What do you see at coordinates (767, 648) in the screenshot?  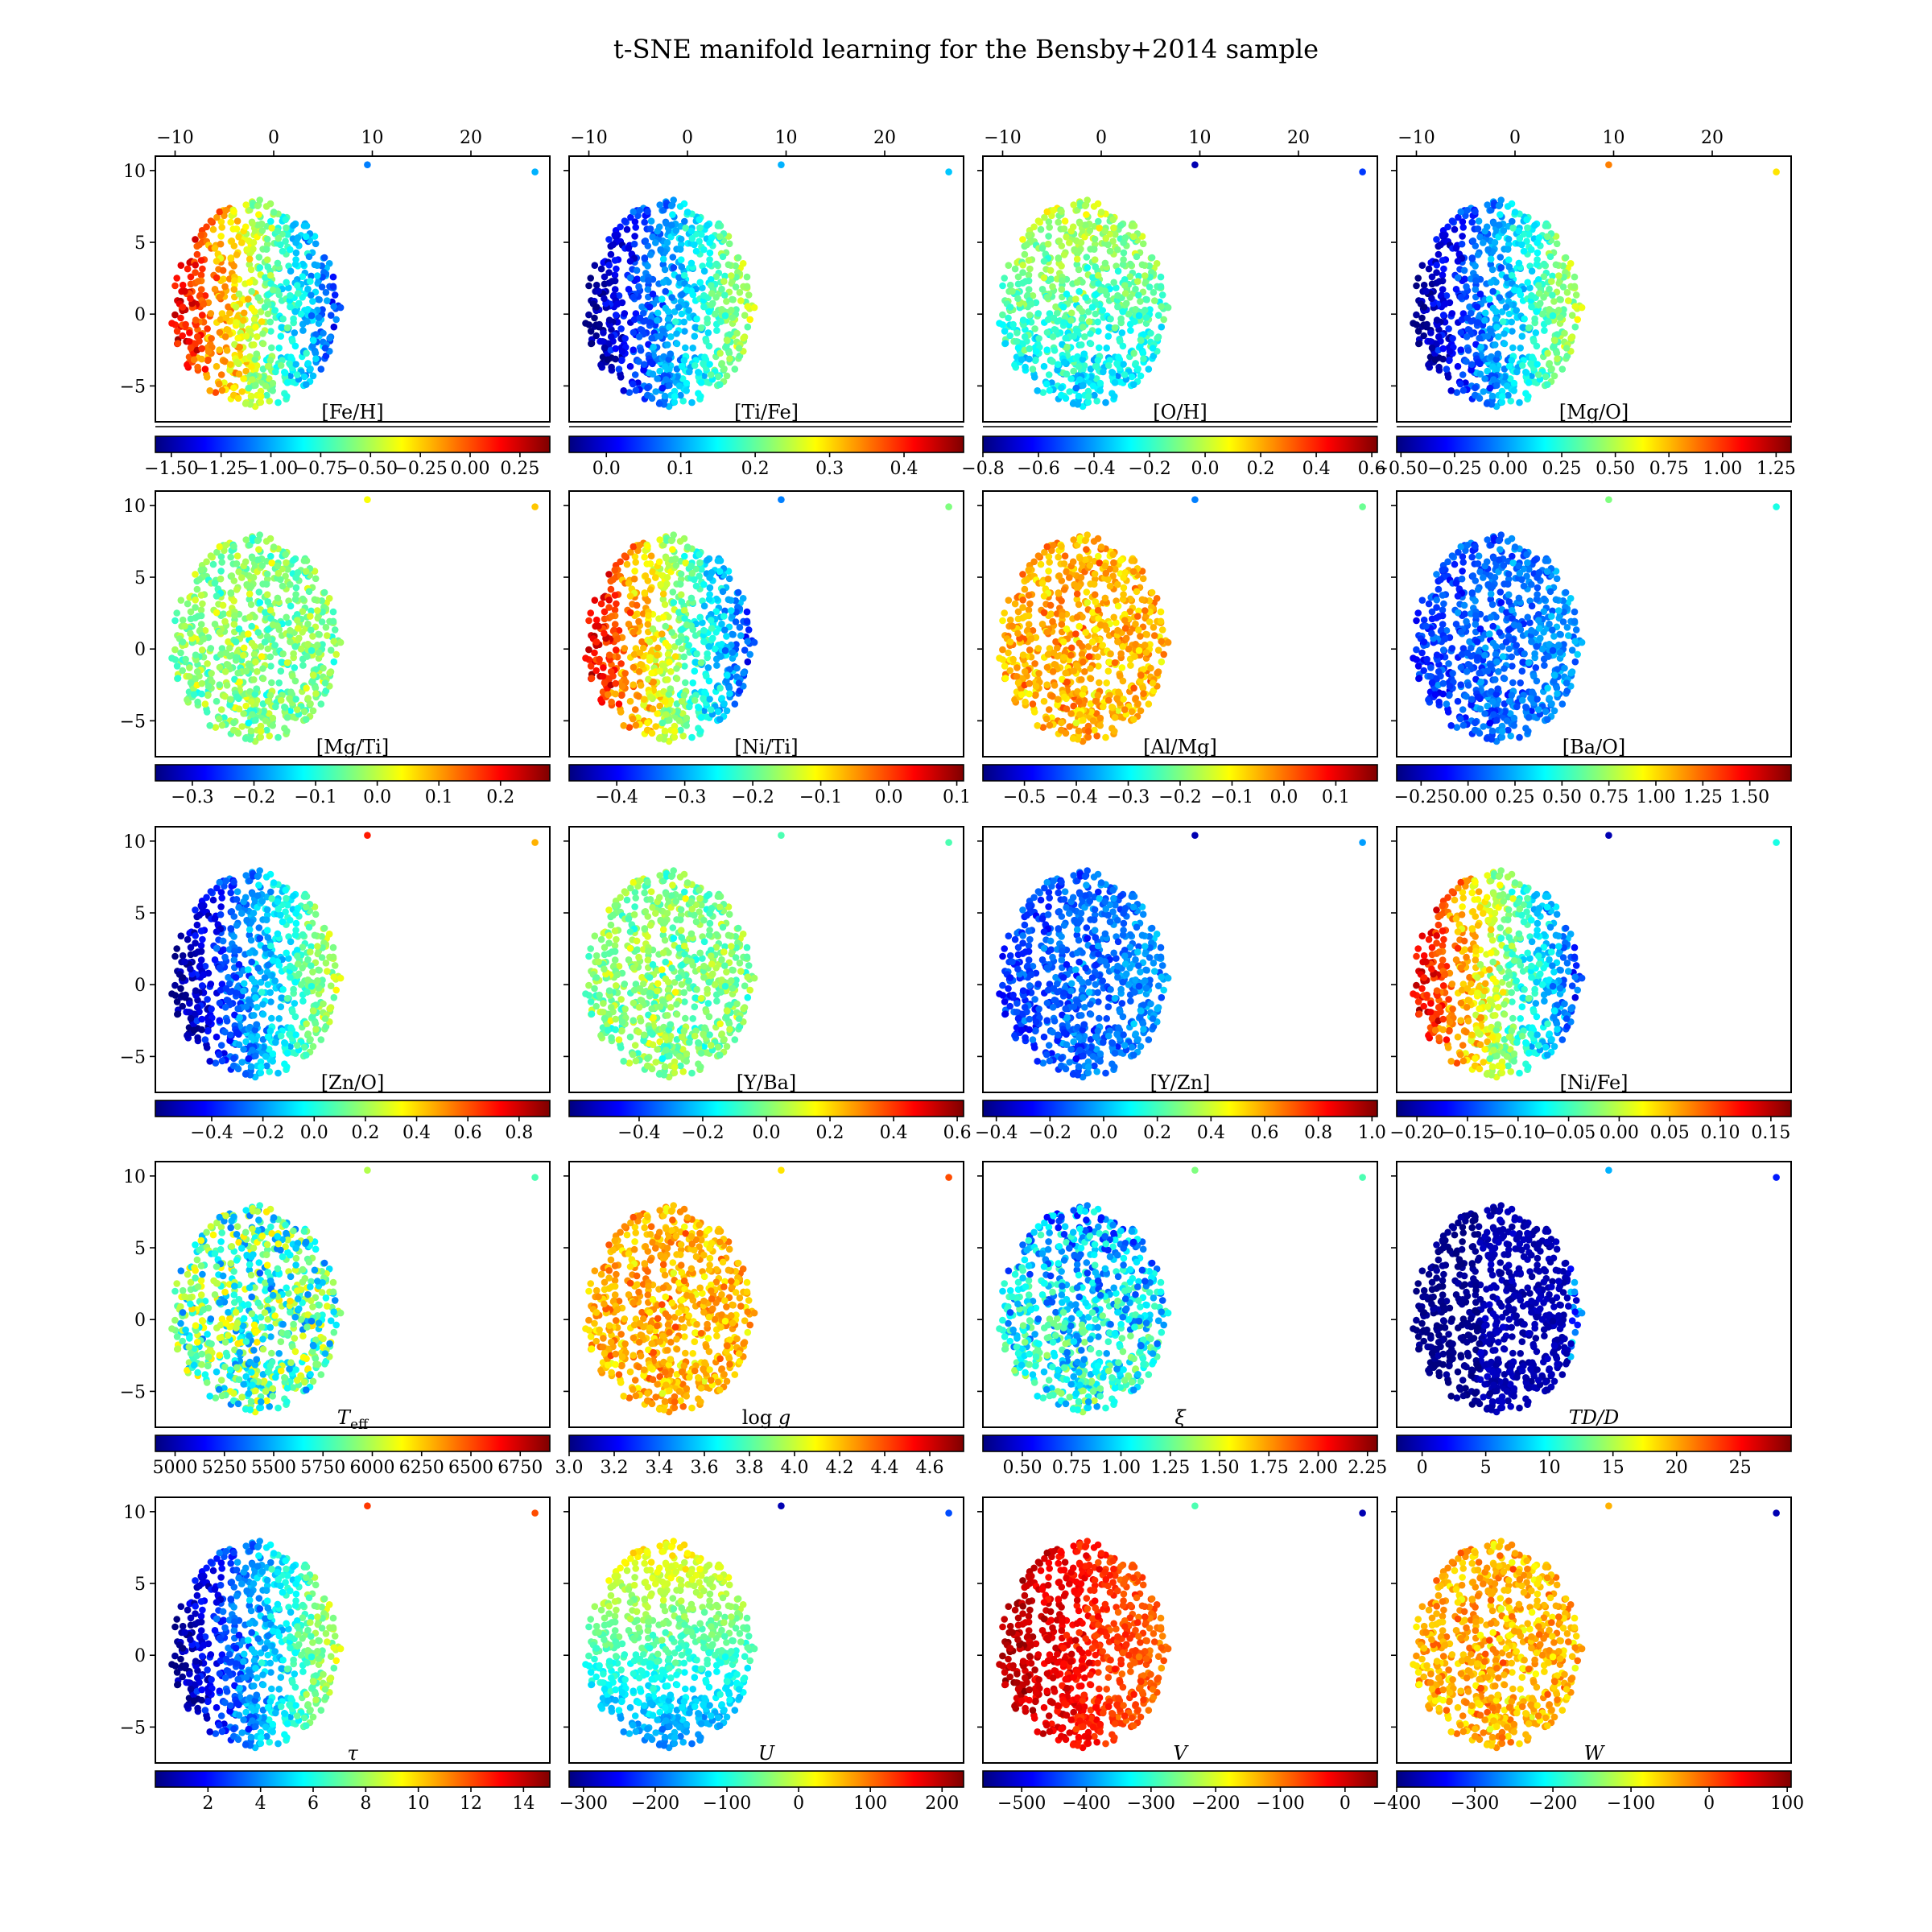 I see `panel-6: [Ni/Ti]−0.4 −0.3 −0.2 −0.1 0.0 0.1` at bounding box center [767, 648].